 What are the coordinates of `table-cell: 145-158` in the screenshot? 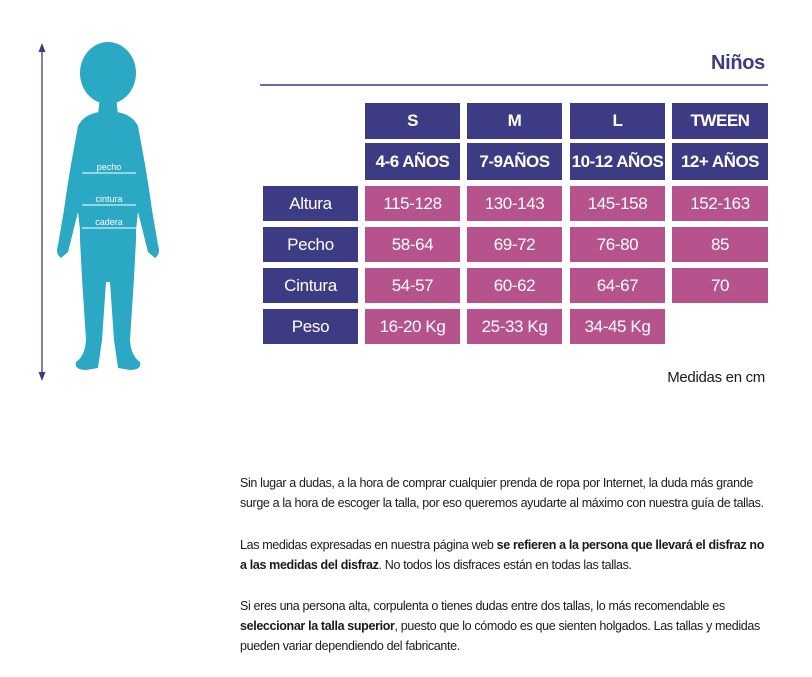 It's located at (617, 203).